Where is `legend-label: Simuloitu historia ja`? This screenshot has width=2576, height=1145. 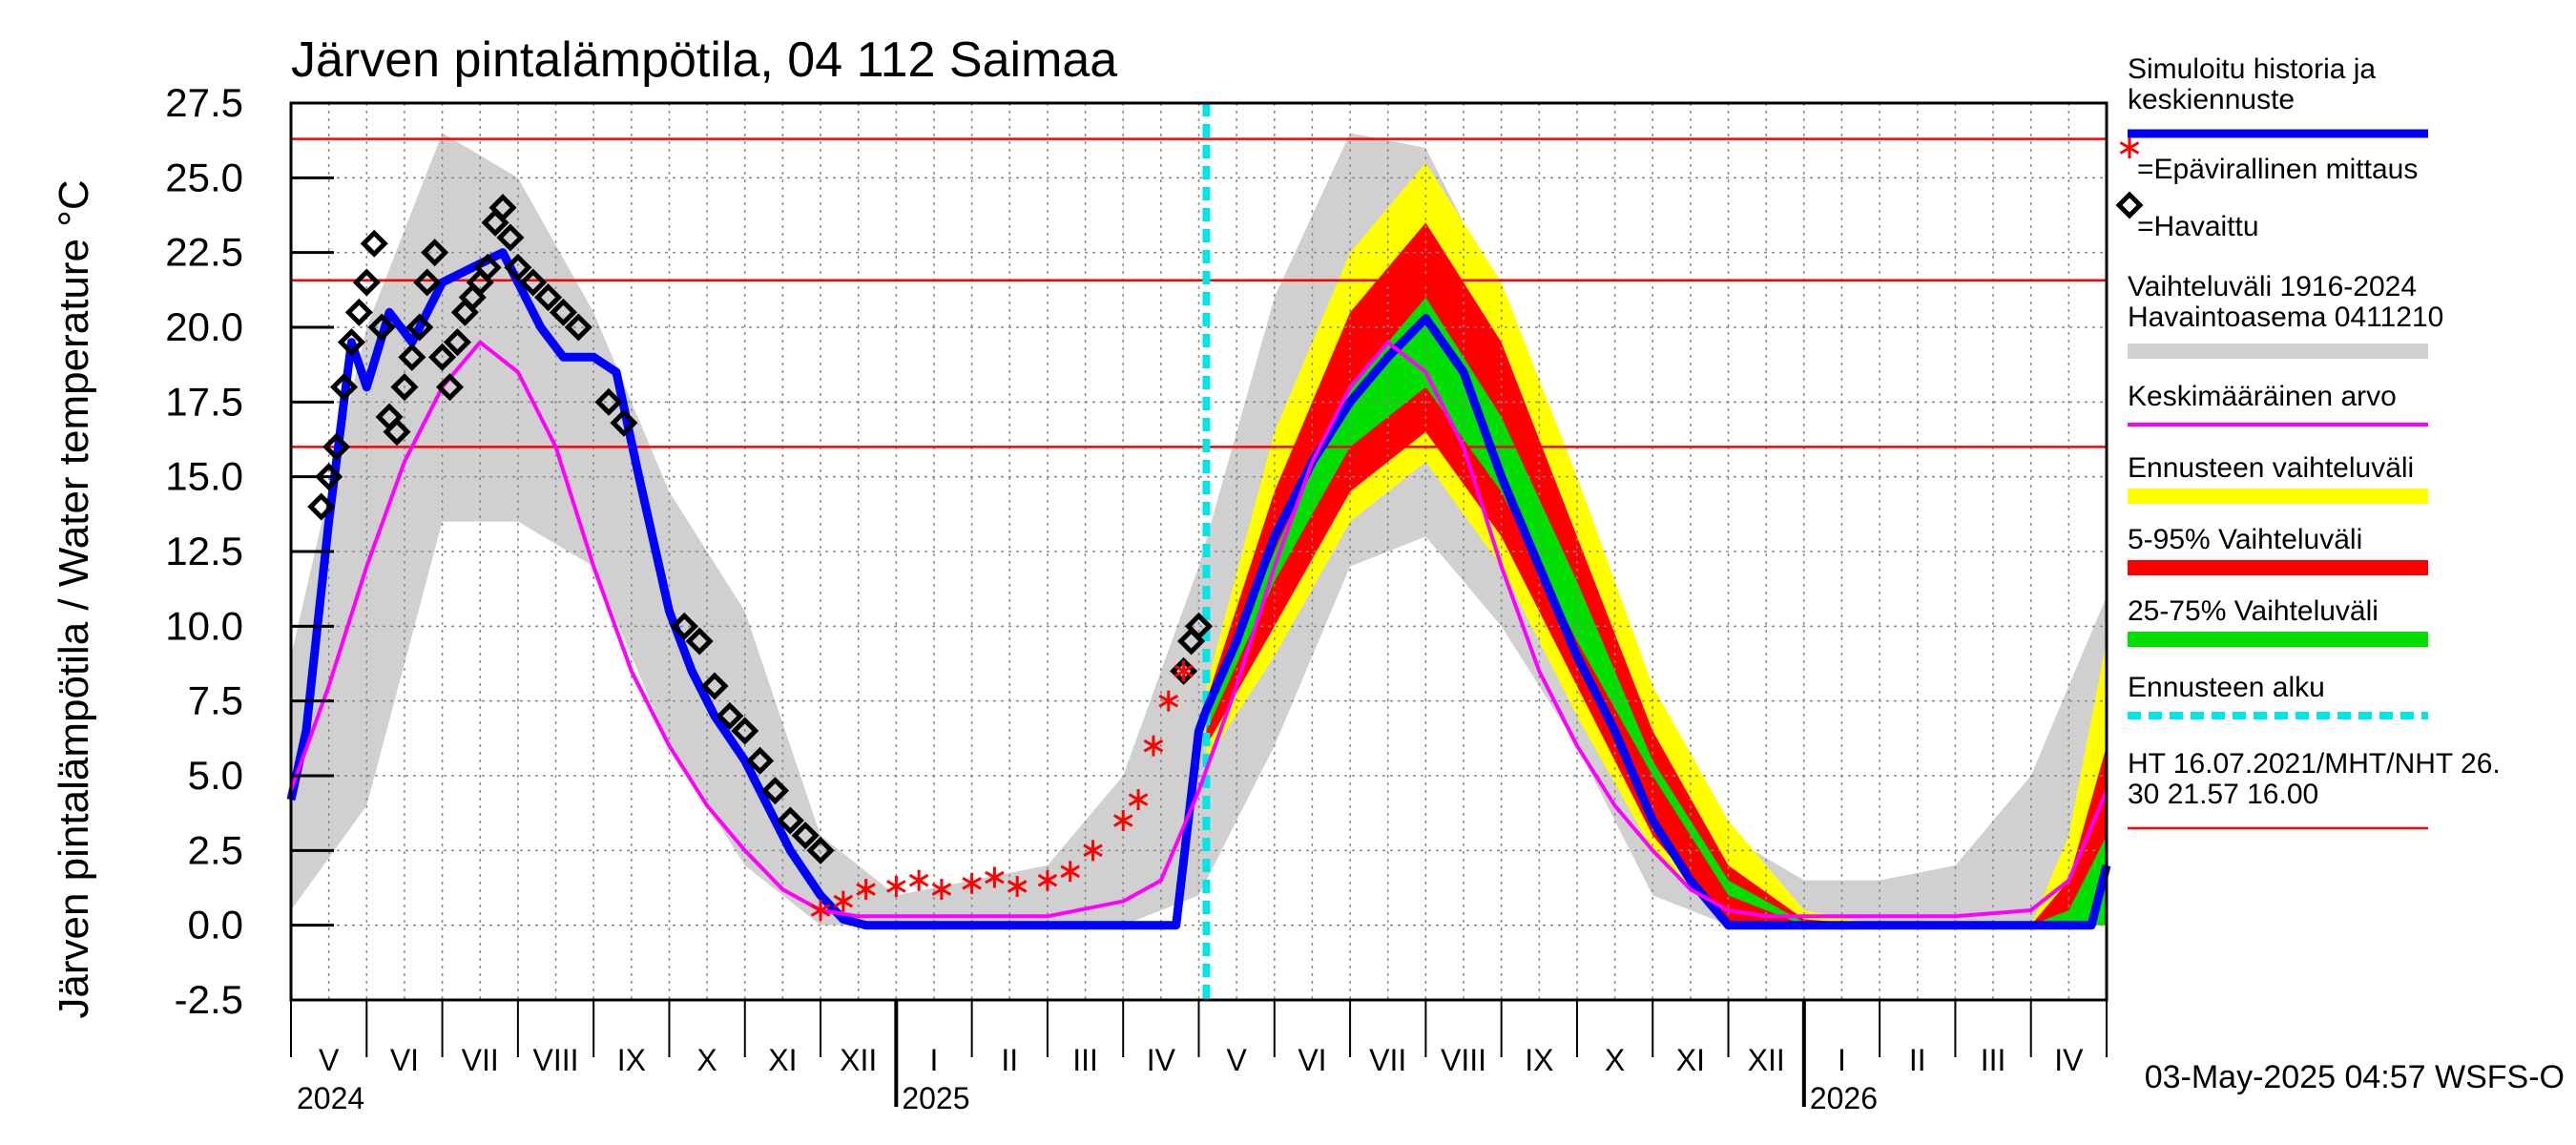 legend-label: Simuloitu historia ja is located at coordinates (2252, 69).